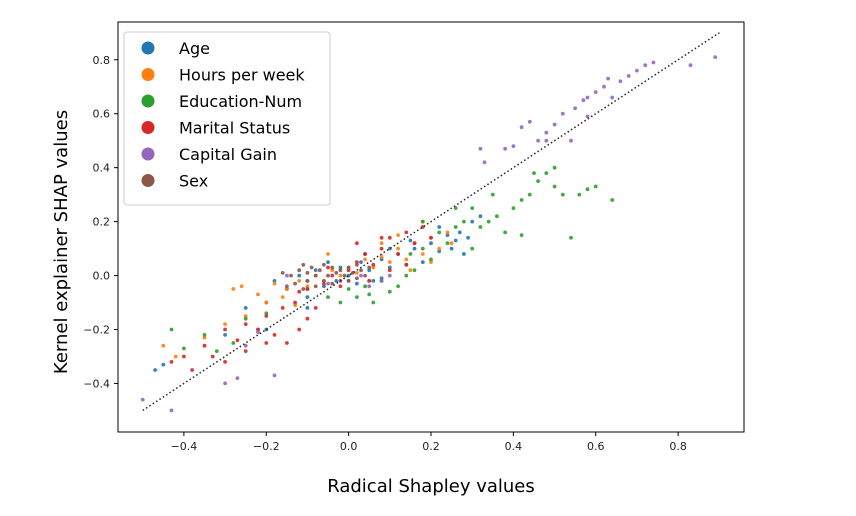  I want to click on legend-marker, so click(148, 101).